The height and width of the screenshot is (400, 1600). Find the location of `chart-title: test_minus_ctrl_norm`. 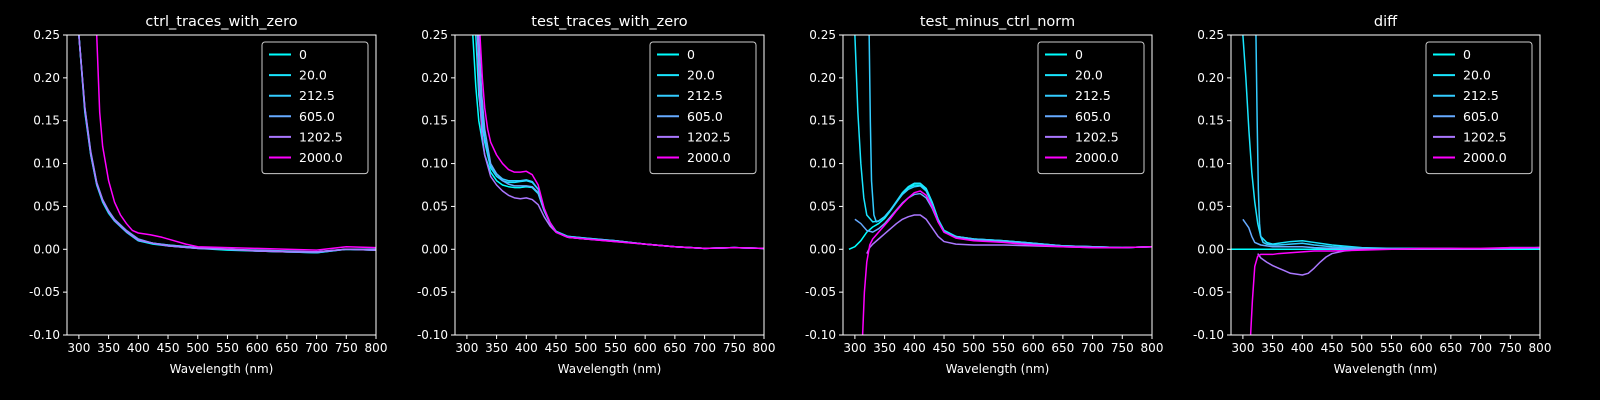

chart-title: test_minus_ctrl_norm is located at coordinates (997, 22).